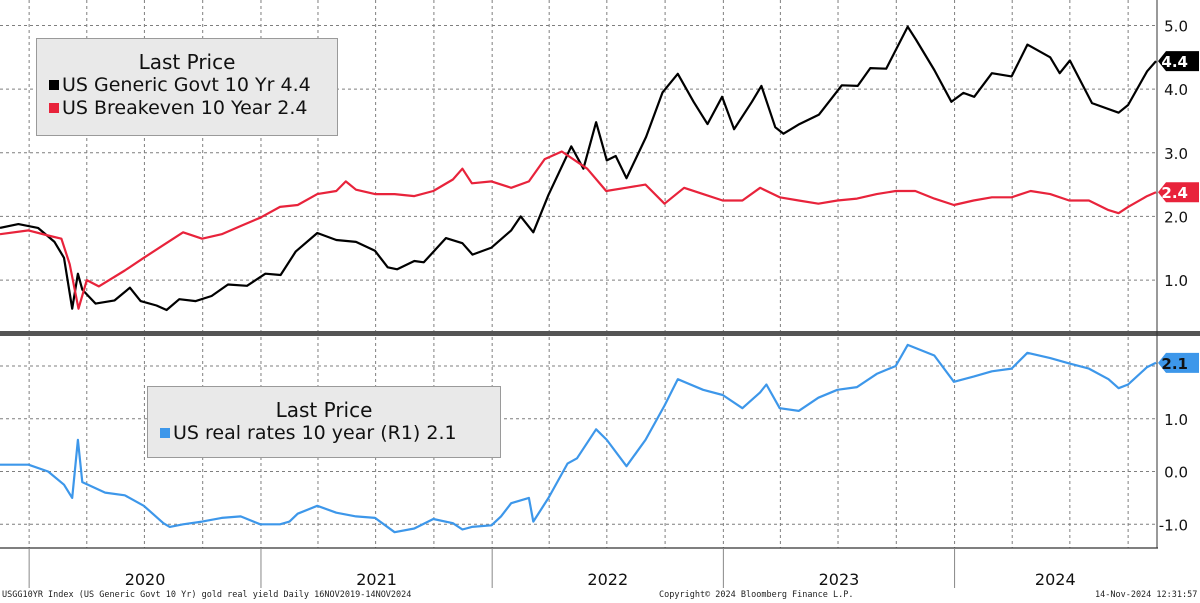 This screenshot has width=1200, height=603. Describe the element at coordinates (1176, 217) in the screenshot. I see `y-tick-label: 2.0` at that location.